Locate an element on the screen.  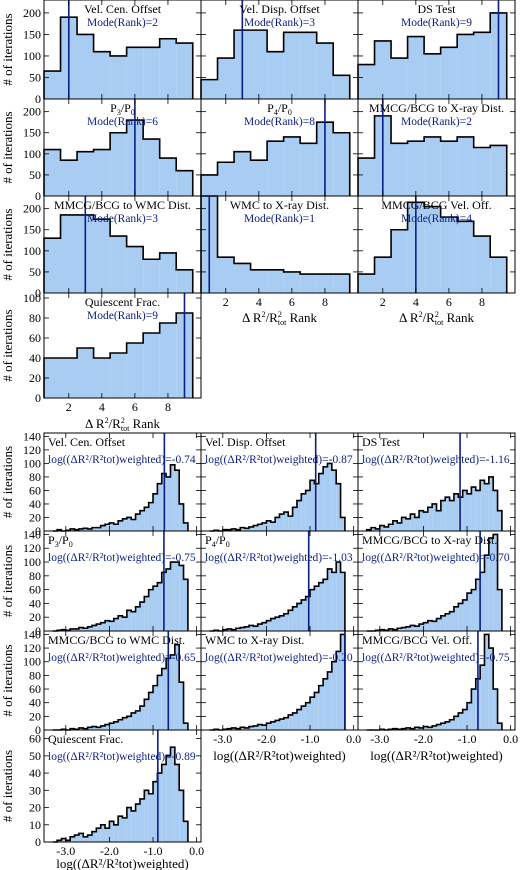
weighted-ytick-label: 10 is located at coordinates (35, 825).